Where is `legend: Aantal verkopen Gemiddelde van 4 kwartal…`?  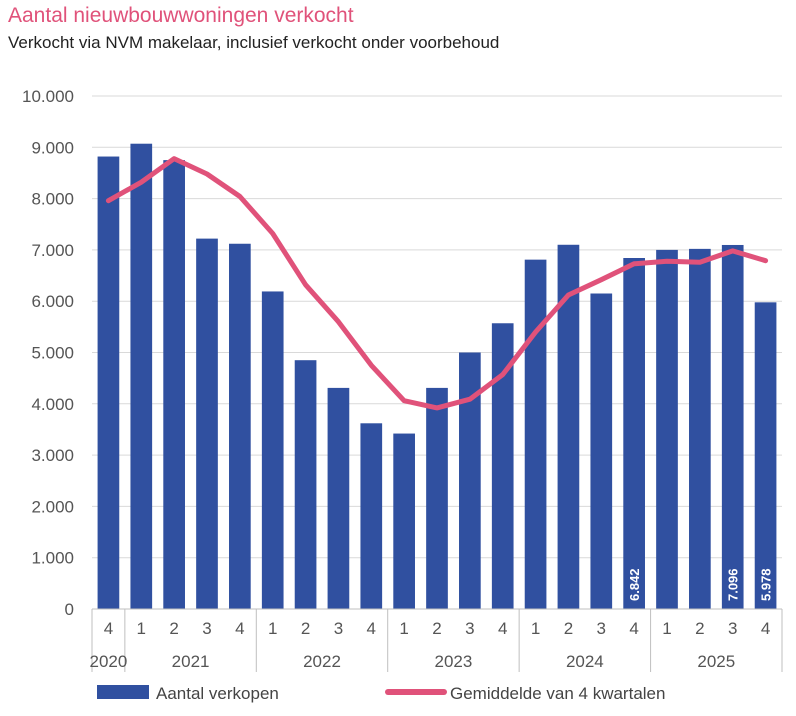
legend: Aantal verkopen Gemiddelde van 4 kwartal… is located at coordinates (381, 693).